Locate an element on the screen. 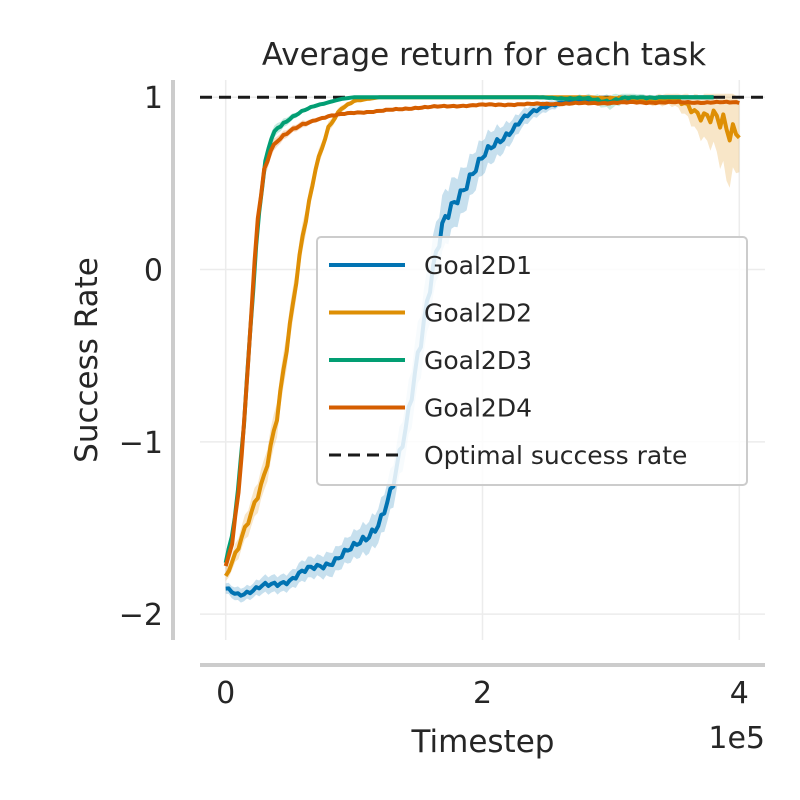 The height and width of the screenshot is (800, 800). x-tick-label-1: 2 is located at coordinates (482, 693).